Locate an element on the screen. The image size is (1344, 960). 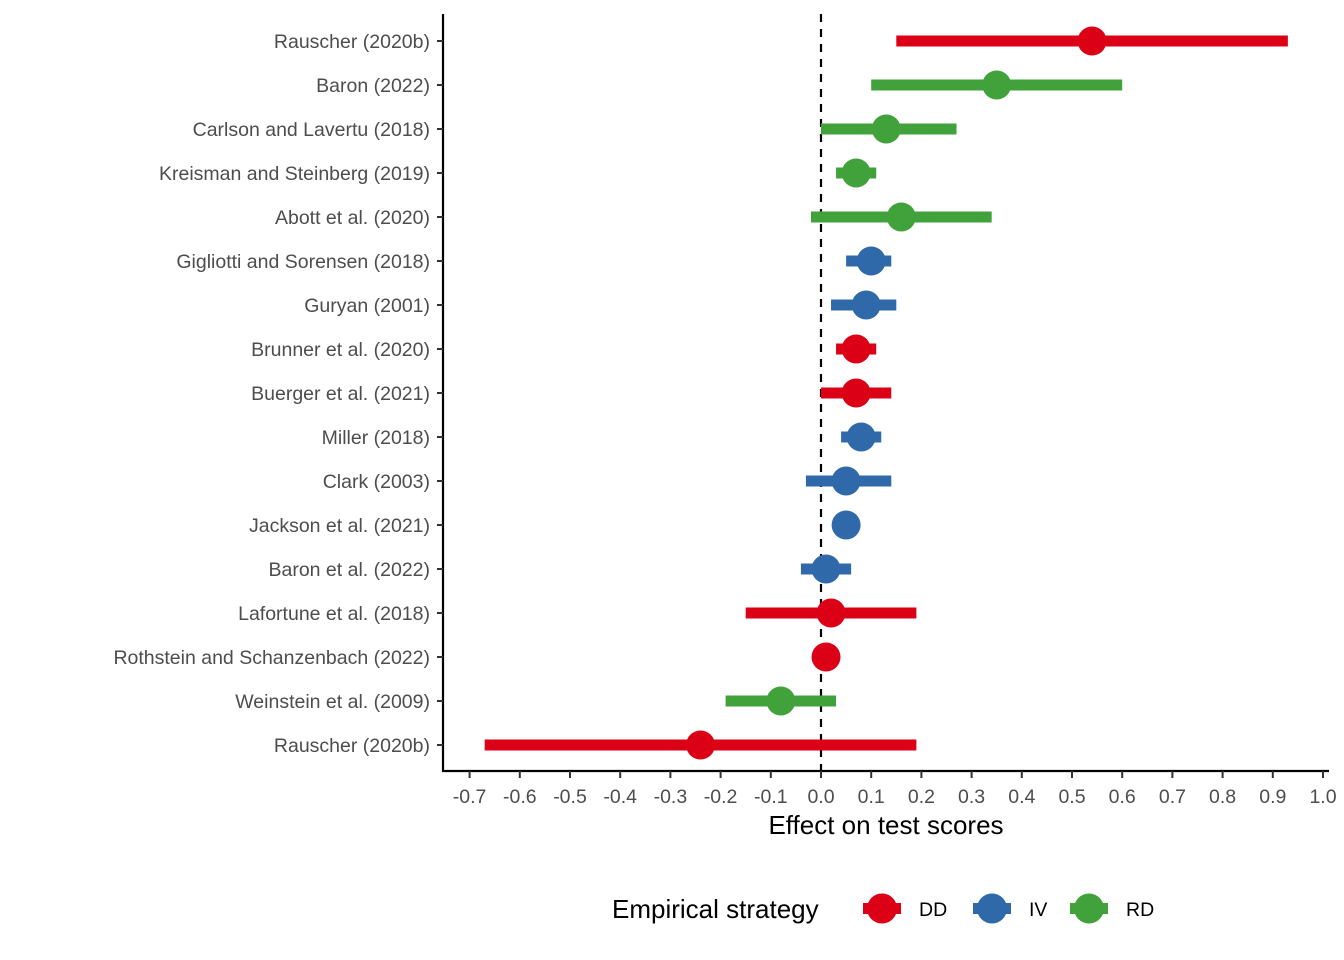
x-axis-title: Effect on test scores is located at coordinates (885, 825).